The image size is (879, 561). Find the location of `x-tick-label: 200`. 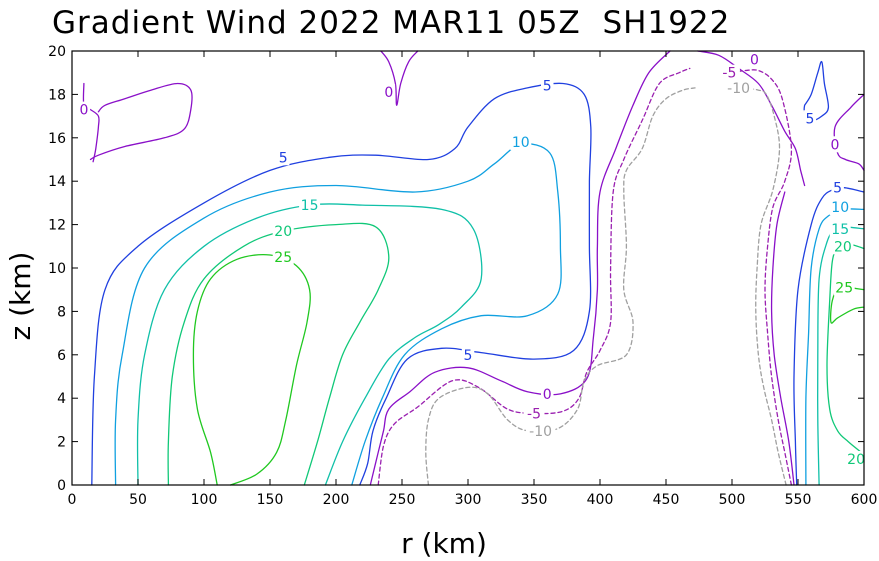

x-tick-label: 200 is located at coordinates (336, 500).